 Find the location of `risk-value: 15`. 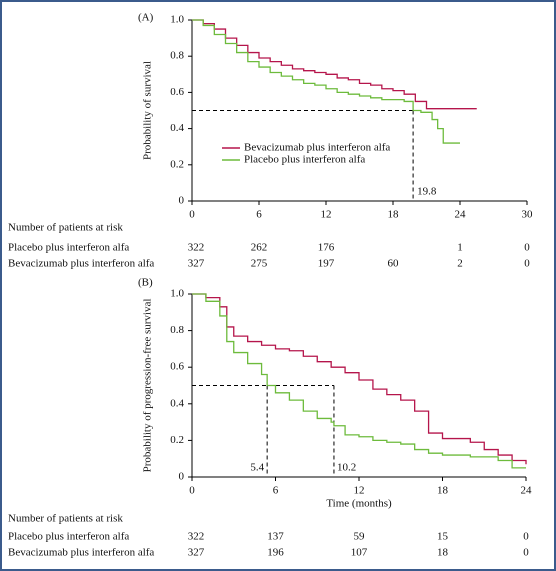

risk-value: 15 is located at coordinates (443, 537).